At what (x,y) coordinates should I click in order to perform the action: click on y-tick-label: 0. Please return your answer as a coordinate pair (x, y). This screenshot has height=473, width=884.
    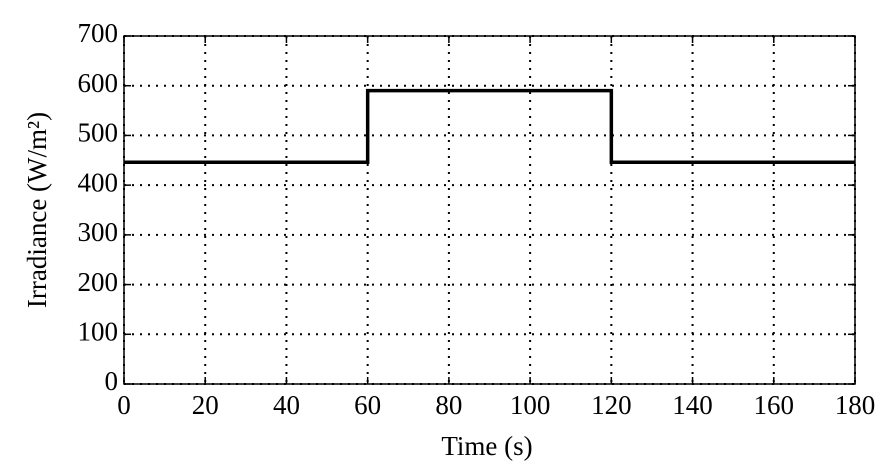
    Looking at the image, I should click on (112, 381).